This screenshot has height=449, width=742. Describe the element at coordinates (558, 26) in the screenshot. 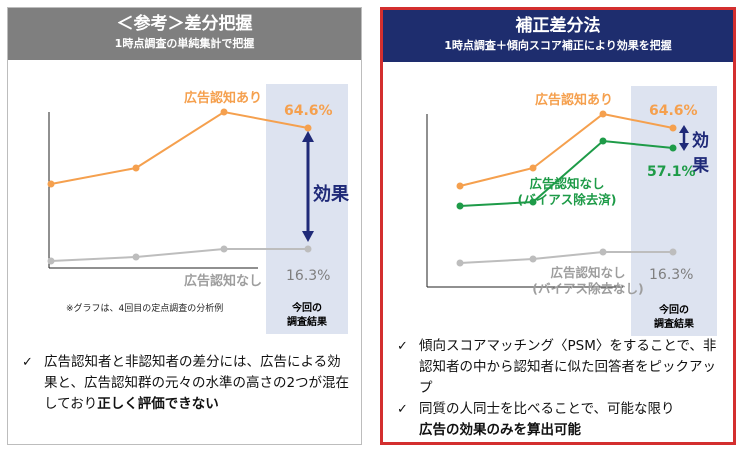

I see `correction-title: 補正差分法` at that location.